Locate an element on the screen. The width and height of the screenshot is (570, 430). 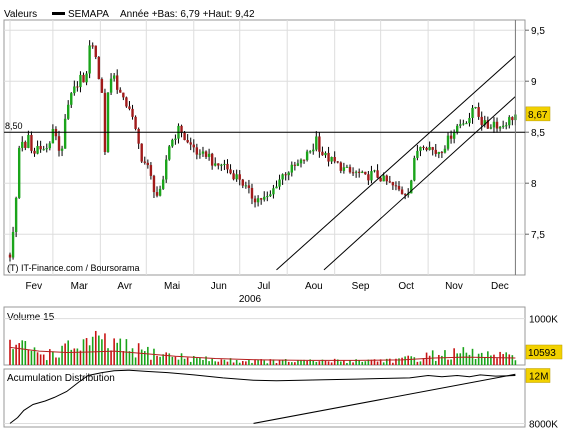
volume-panel: Volume 15 1000K 10593 is located at coordinates (283, 336).